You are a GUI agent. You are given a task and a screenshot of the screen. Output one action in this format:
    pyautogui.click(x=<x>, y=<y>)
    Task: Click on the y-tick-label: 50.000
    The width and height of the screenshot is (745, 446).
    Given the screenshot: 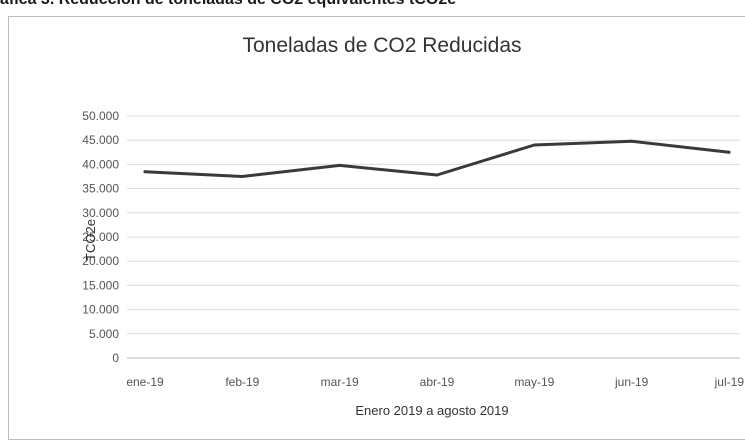 What is the action you would take?
    pyautogui.click(x=100, y=116)
    